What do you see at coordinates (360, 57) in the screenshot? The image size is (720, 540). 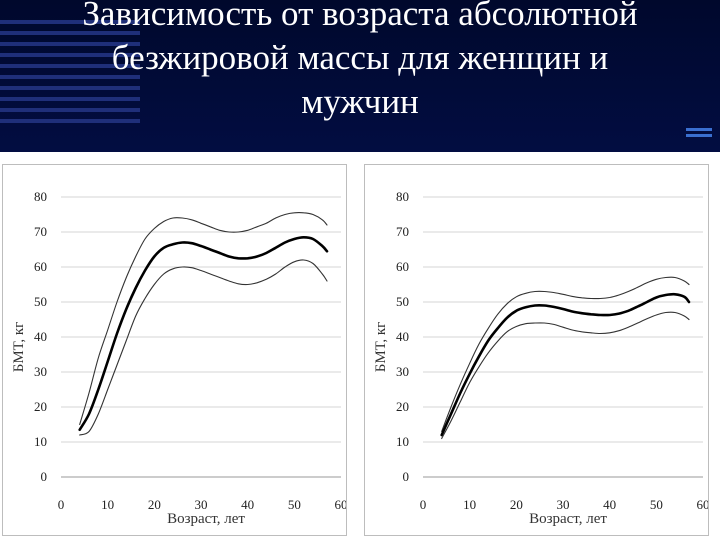 I see `slide-title-line-2: безжировой массы для женщин и` at bounding box center [360, 57].